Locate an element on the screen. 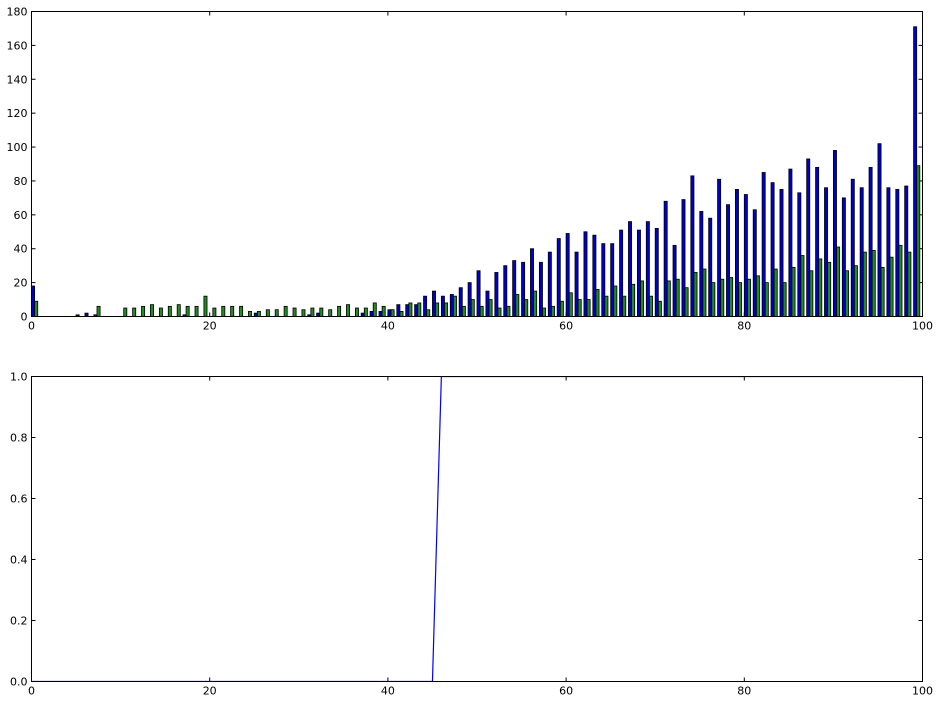  y-tick-label: 40 is located at coordinates (21, 249).